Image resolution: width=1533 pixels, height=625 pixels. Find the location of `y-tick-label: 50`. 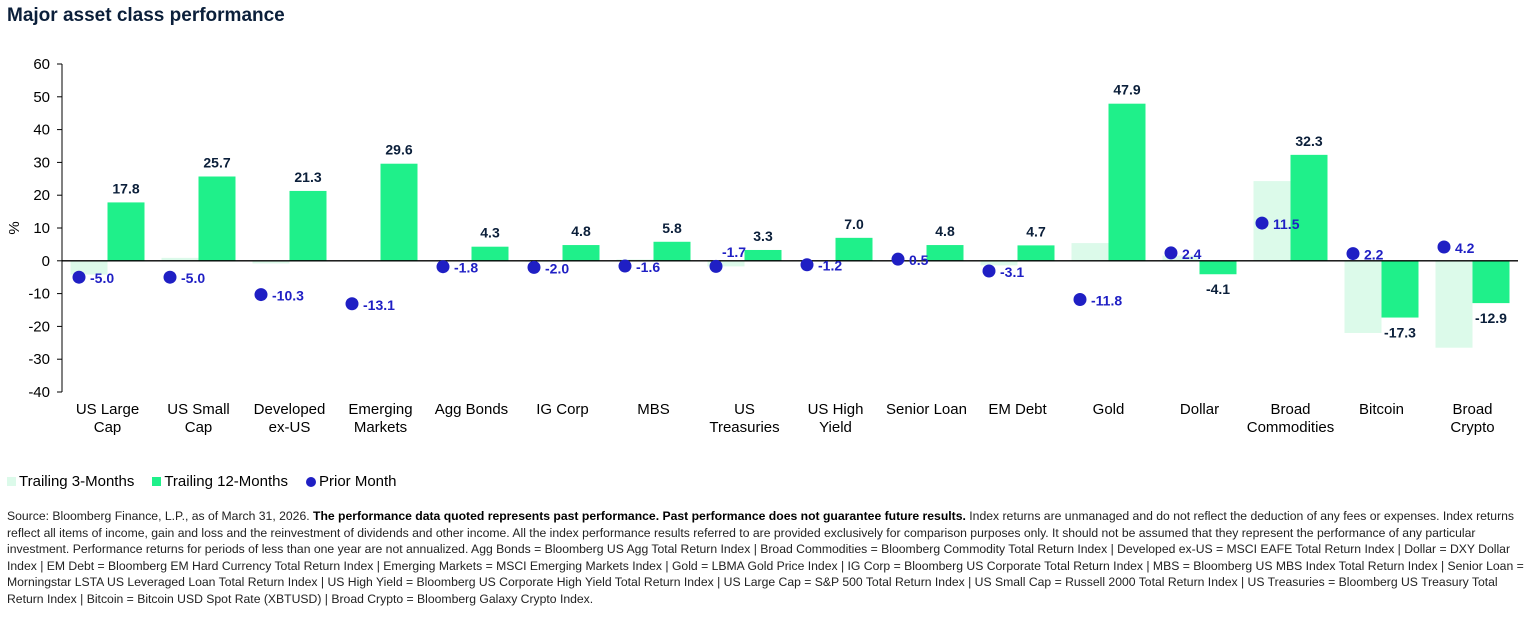

y-tick-label: 50 is located at coordinates (41, 97).